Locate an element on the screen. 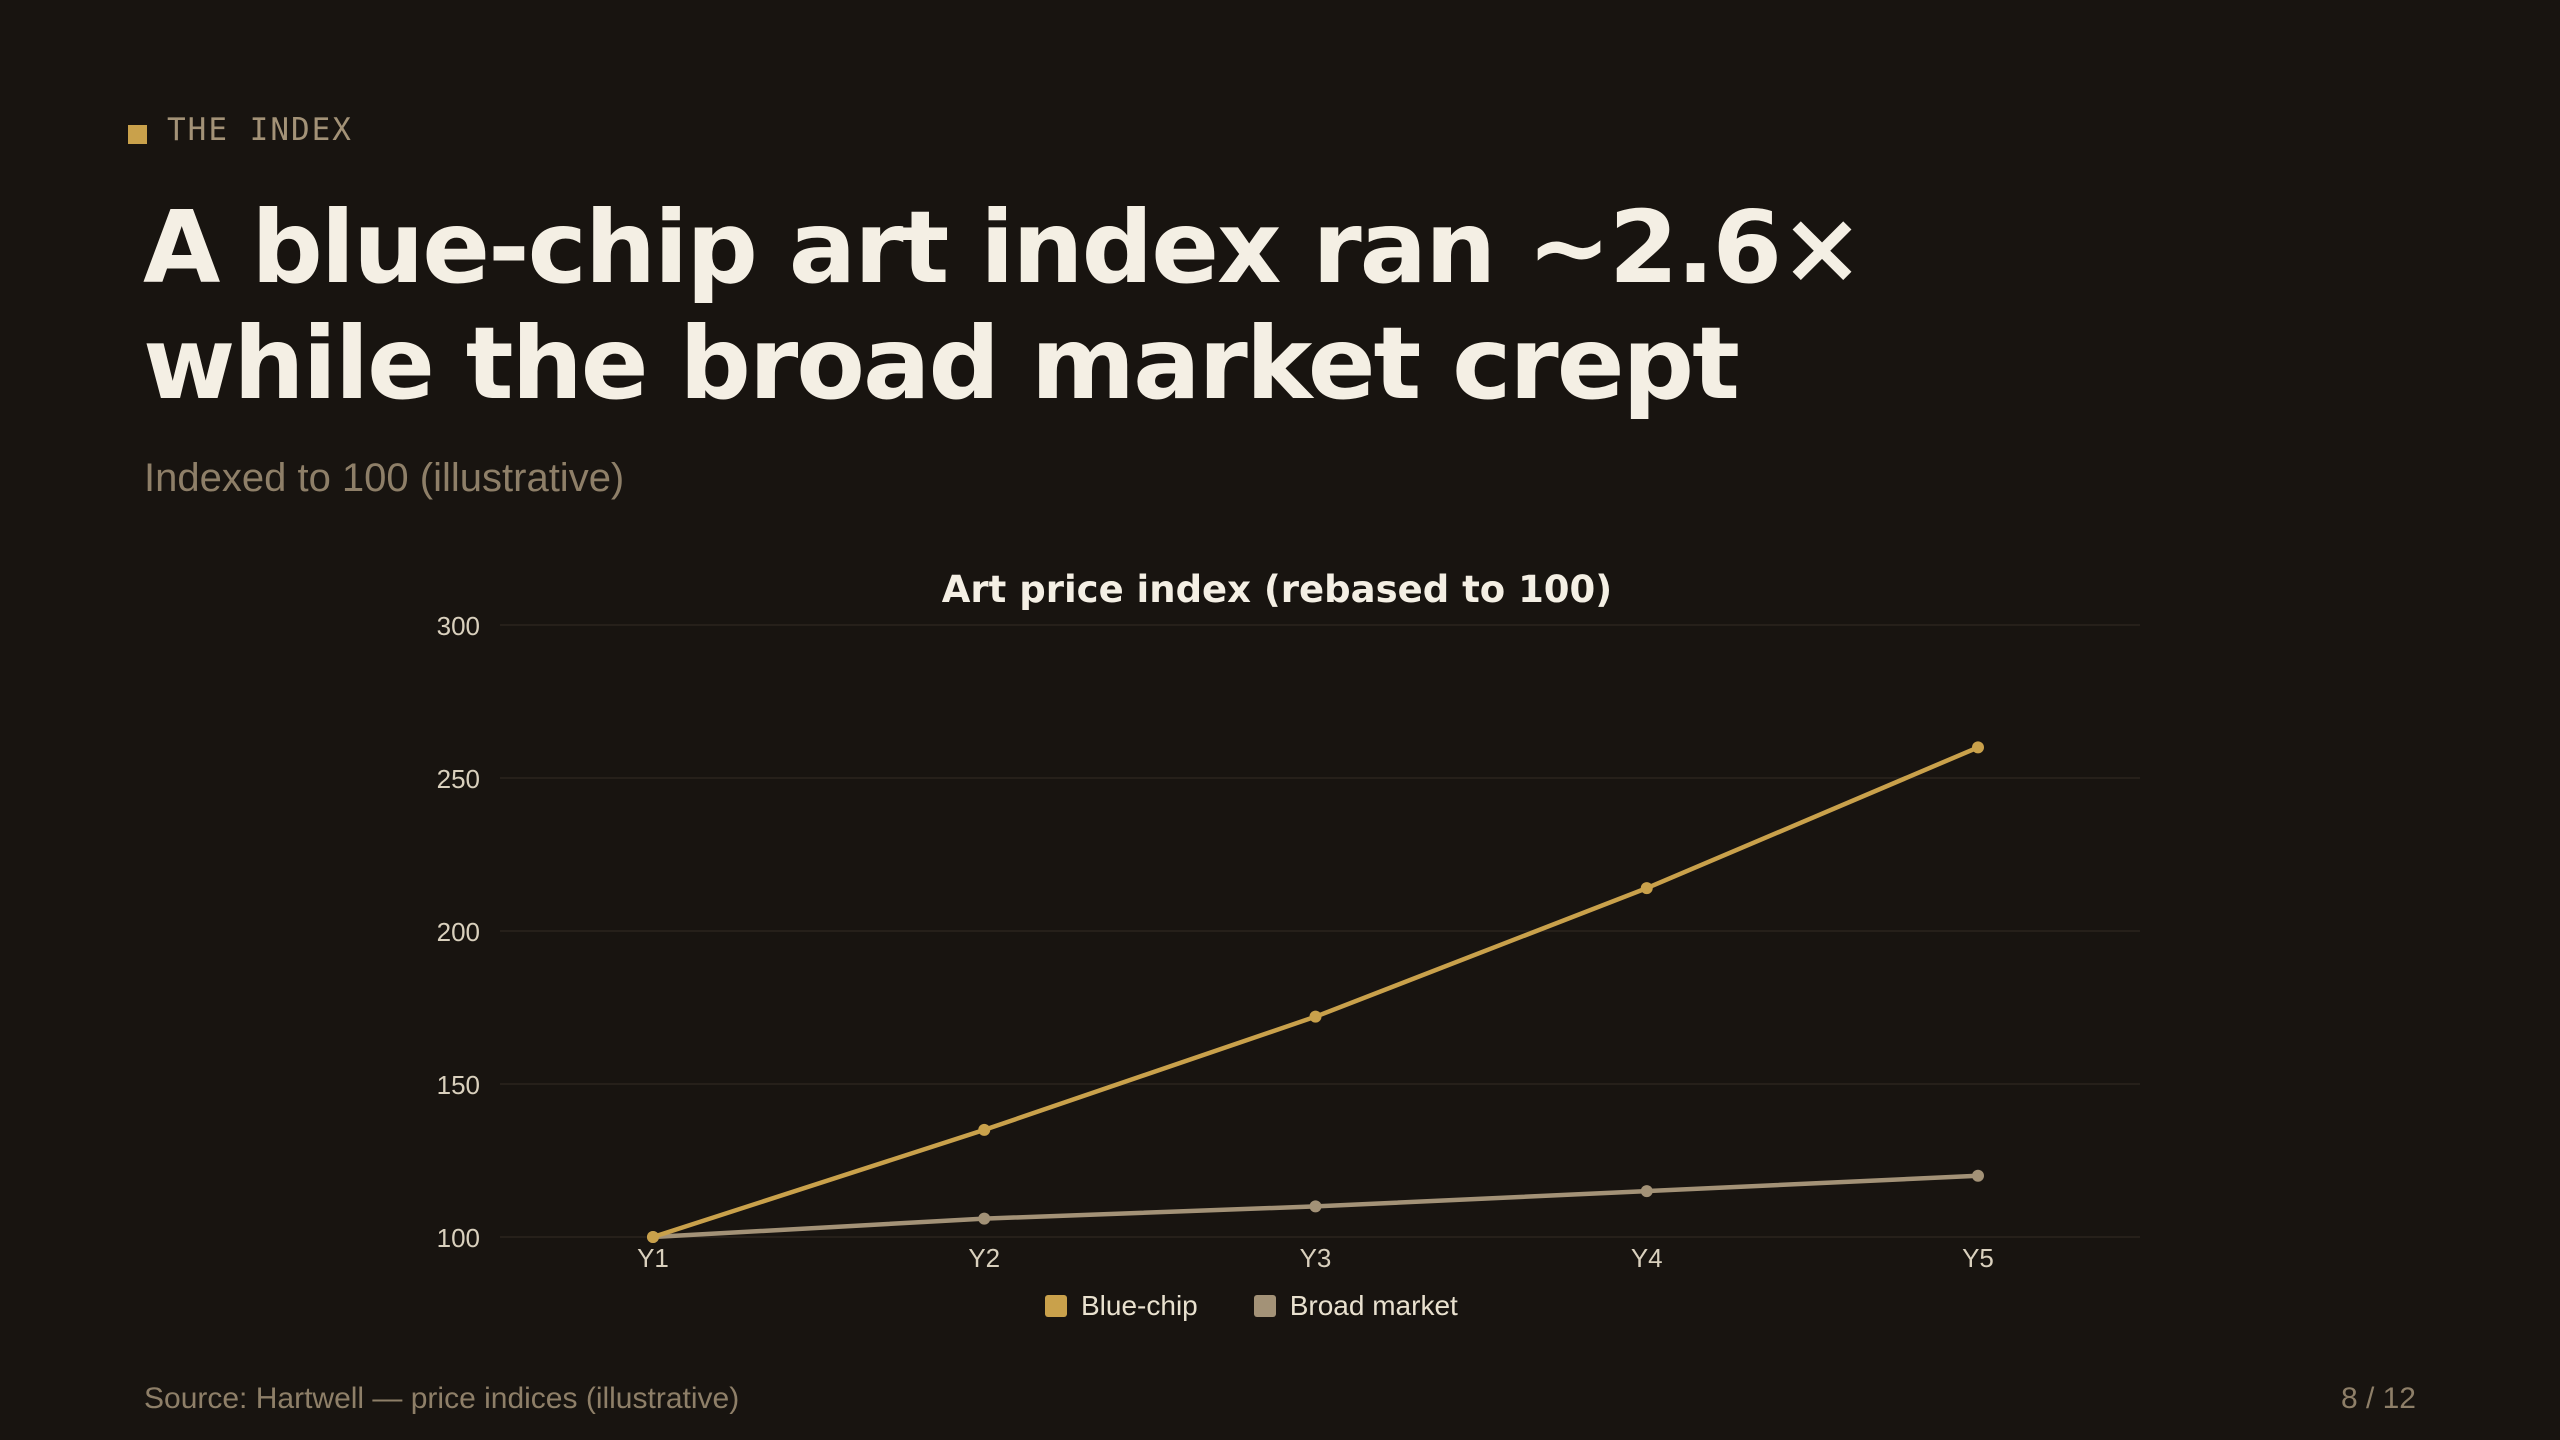 The image size is (2560, 1440). page-number: 8 / 12 is located at coordinates (2378, 1398).